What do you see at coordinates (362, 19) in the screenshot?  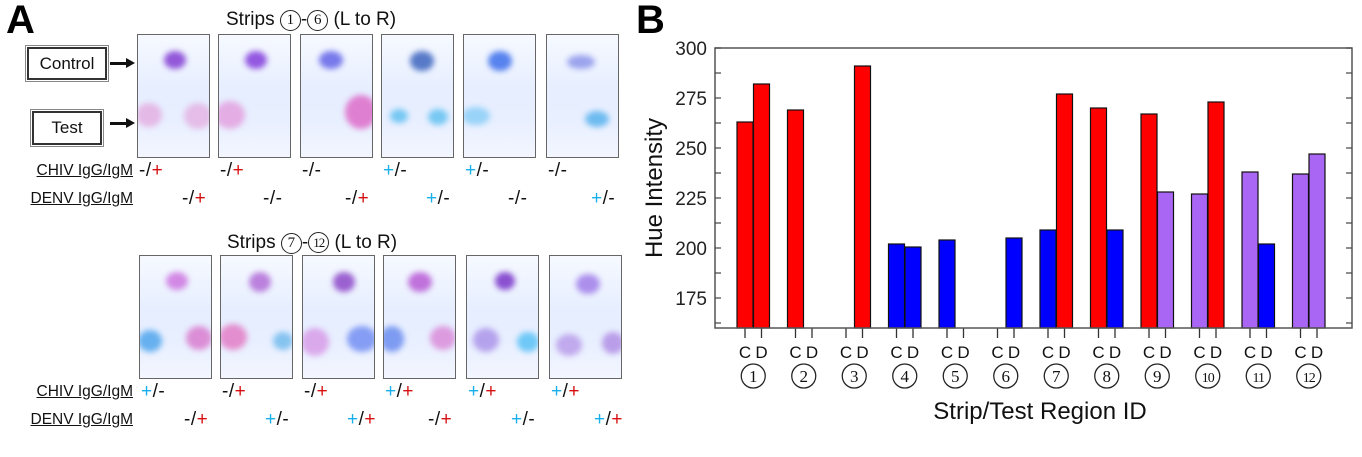 I see `row-title-suffix: (L to R)` at bounding box center [362, 19].